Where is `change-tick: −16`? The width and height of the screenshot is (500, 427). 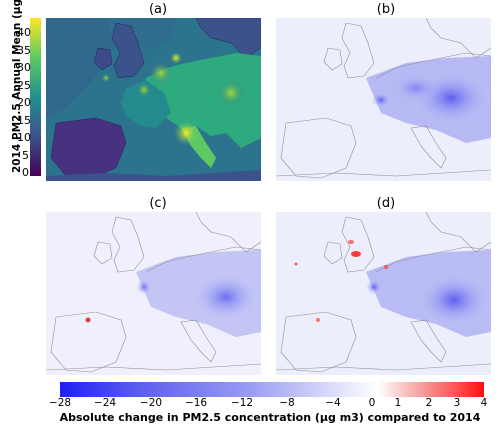
change-tick: −16 is located at coordinates (196, 403).